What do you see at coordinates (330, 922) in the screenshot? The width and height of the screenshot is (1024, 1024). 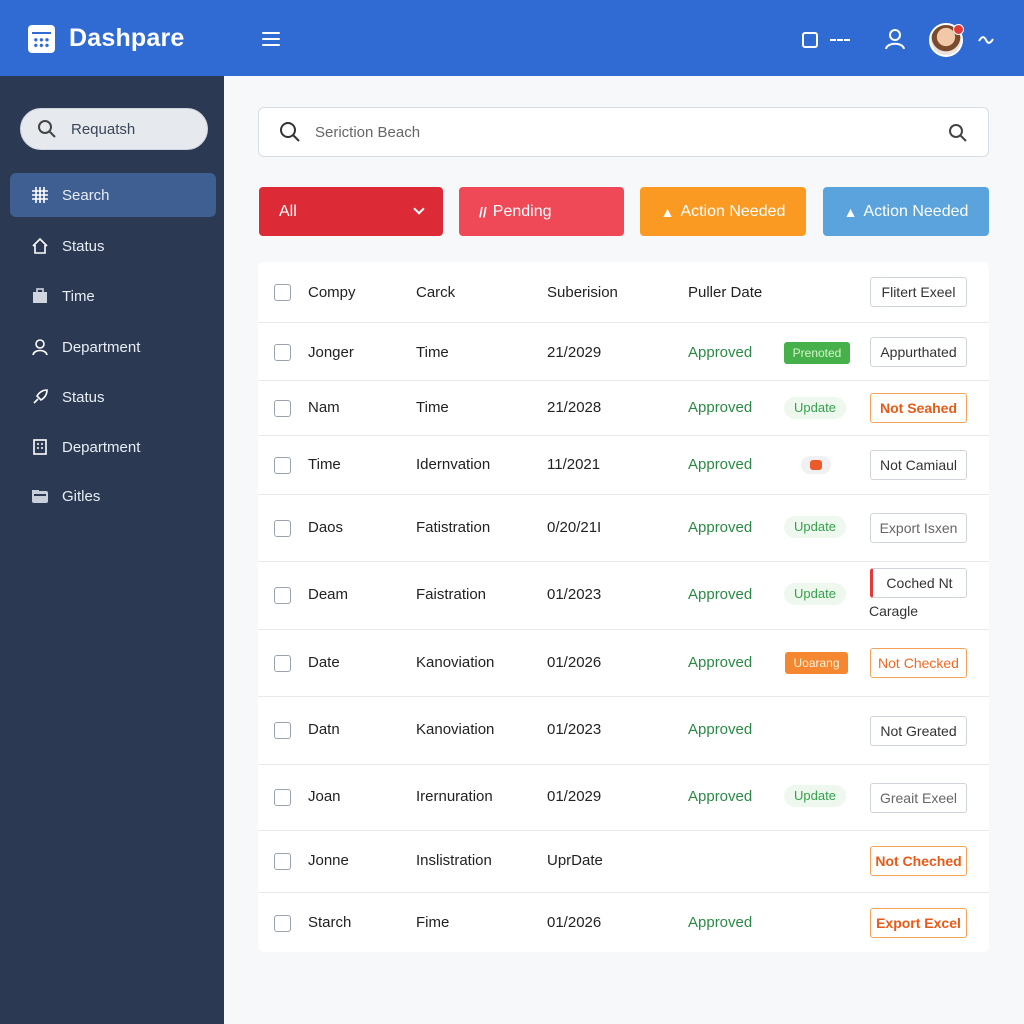 I see `row-name: Starch` at bounding box center [330, 922].